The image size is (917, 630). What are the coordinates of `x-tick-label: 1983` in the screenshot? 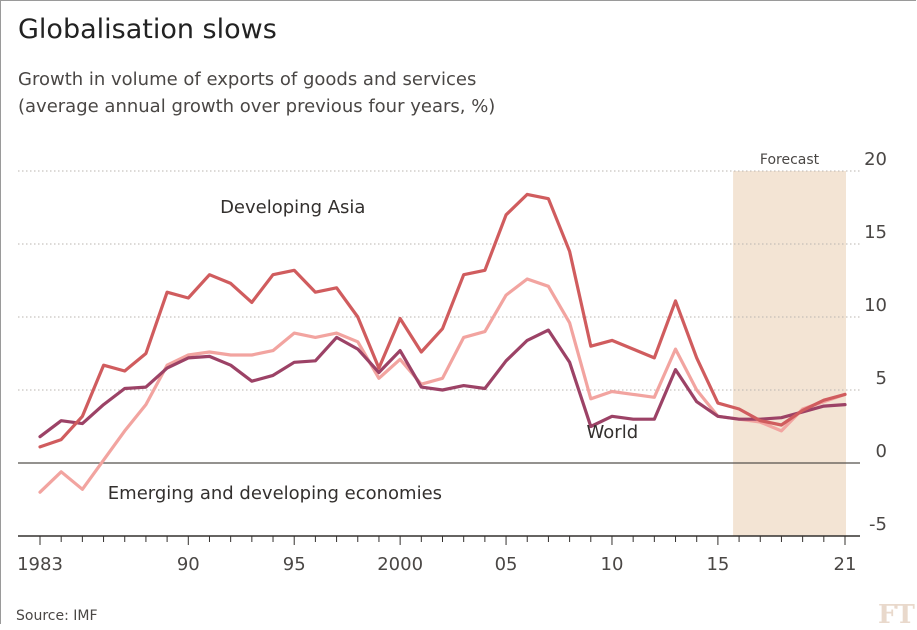 It's located at (40, 564).